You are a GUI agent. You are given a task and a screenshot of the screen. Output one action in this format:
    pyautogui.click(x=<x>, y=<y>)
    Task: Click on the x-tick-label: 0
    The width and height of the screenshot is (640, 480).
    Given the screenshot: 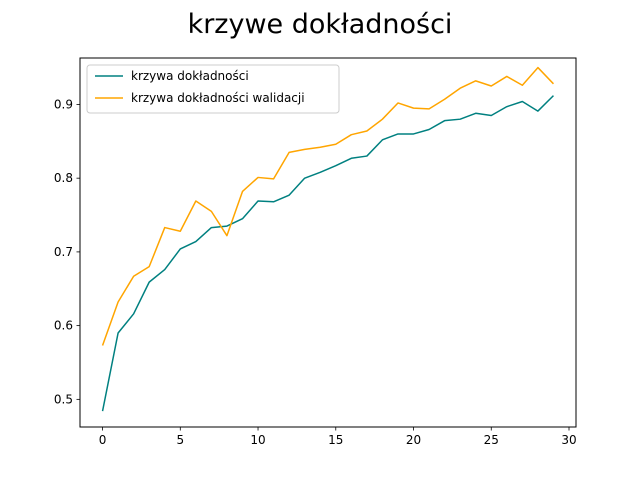 What is the action you would take?
    pyautogui.click(x=103, y=440)
    